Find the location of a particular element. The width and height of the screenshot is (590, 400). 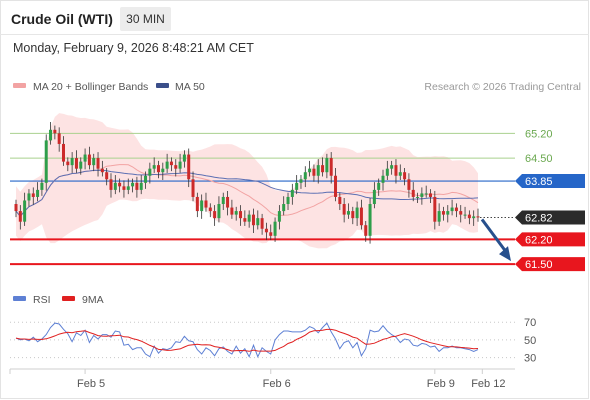

rsi-line is located at coordinates (247, 340).